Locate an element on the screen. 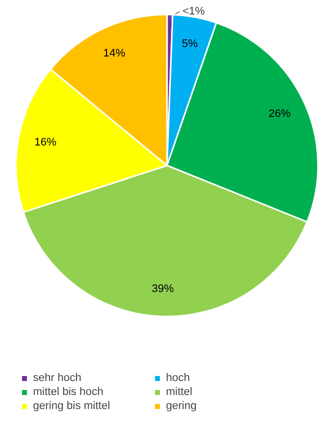 Image resolution: width=333 pixels, height=421 pixels. legend-label: gering bis mittel is located at coordinates (72, 406).